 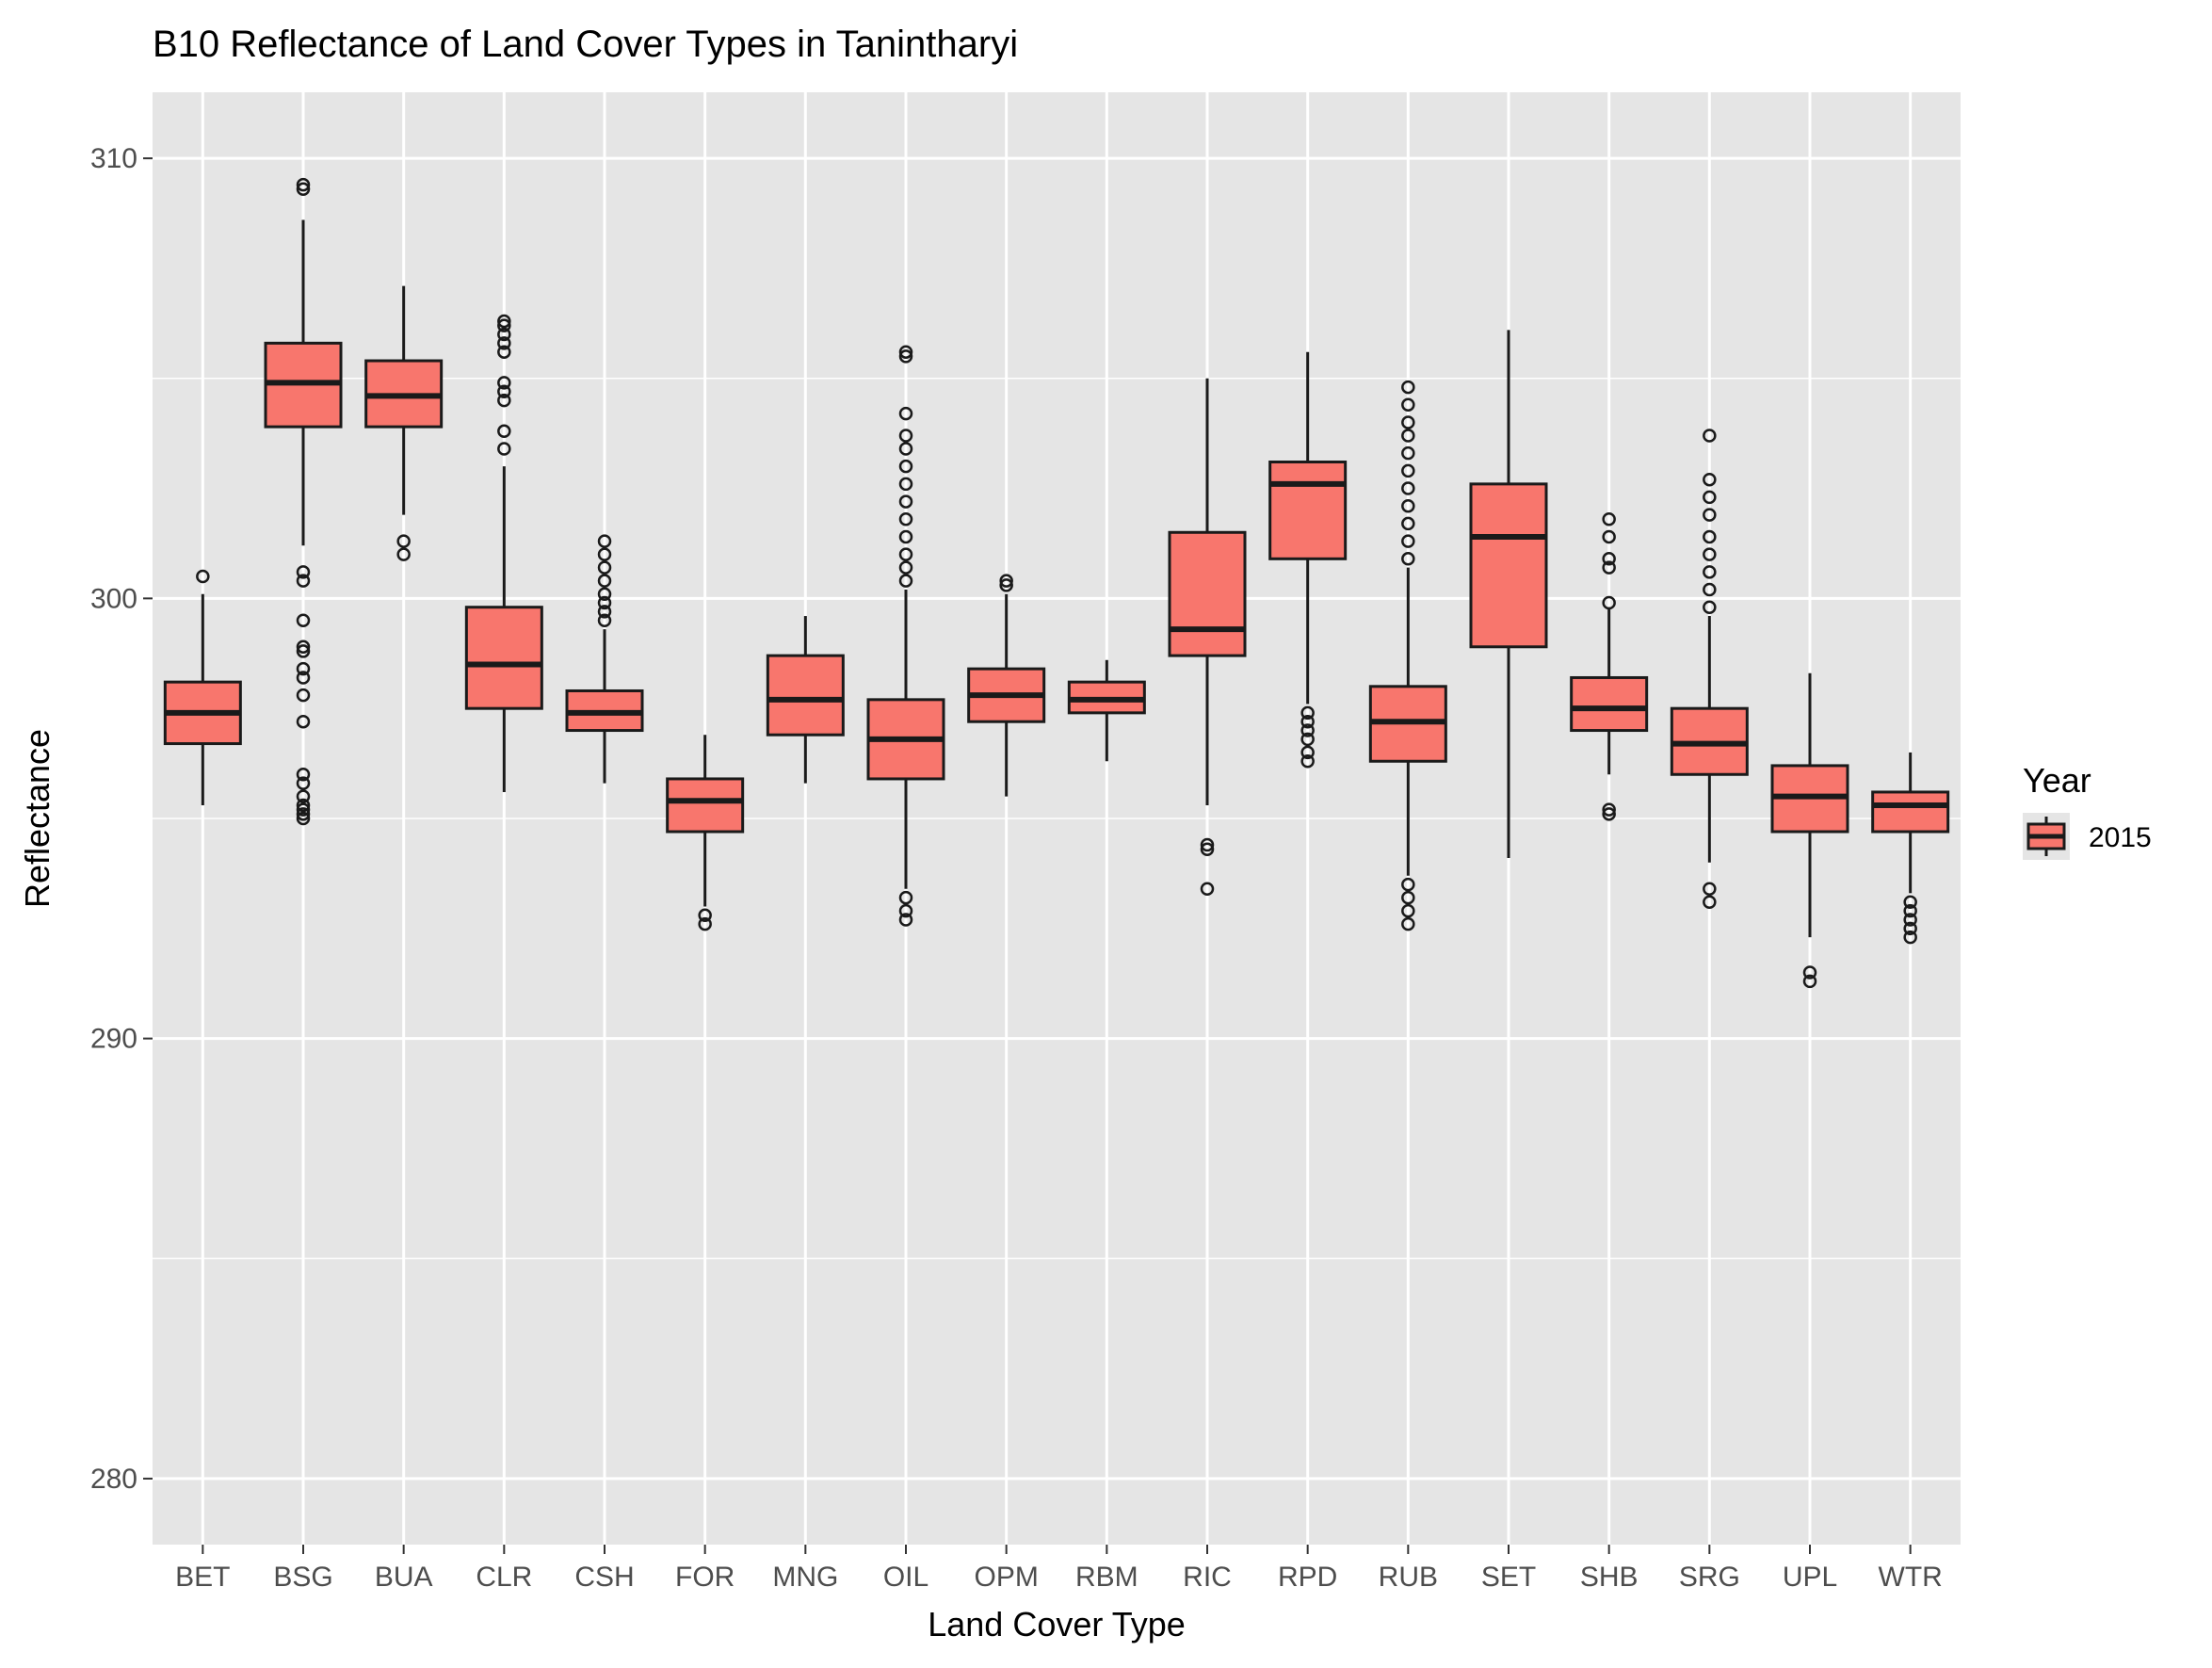 What do you see at coordinates (1408, 1577) in the screenshot?
I see `x-tick-label-RUB: RUB` at bounding box center [1408, 1577].